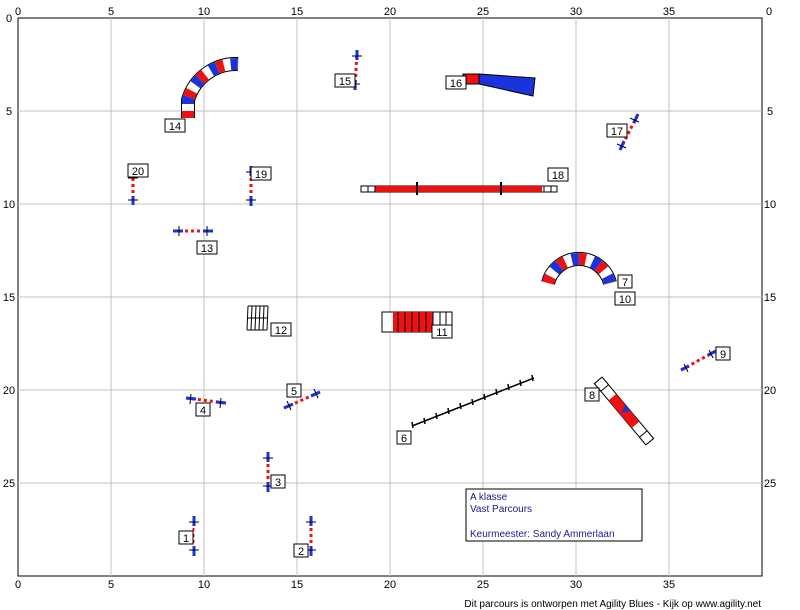 Image resolution: width=800 pixels, height=610 pixels. I want to click on label-17: 17, so click(617, 130).